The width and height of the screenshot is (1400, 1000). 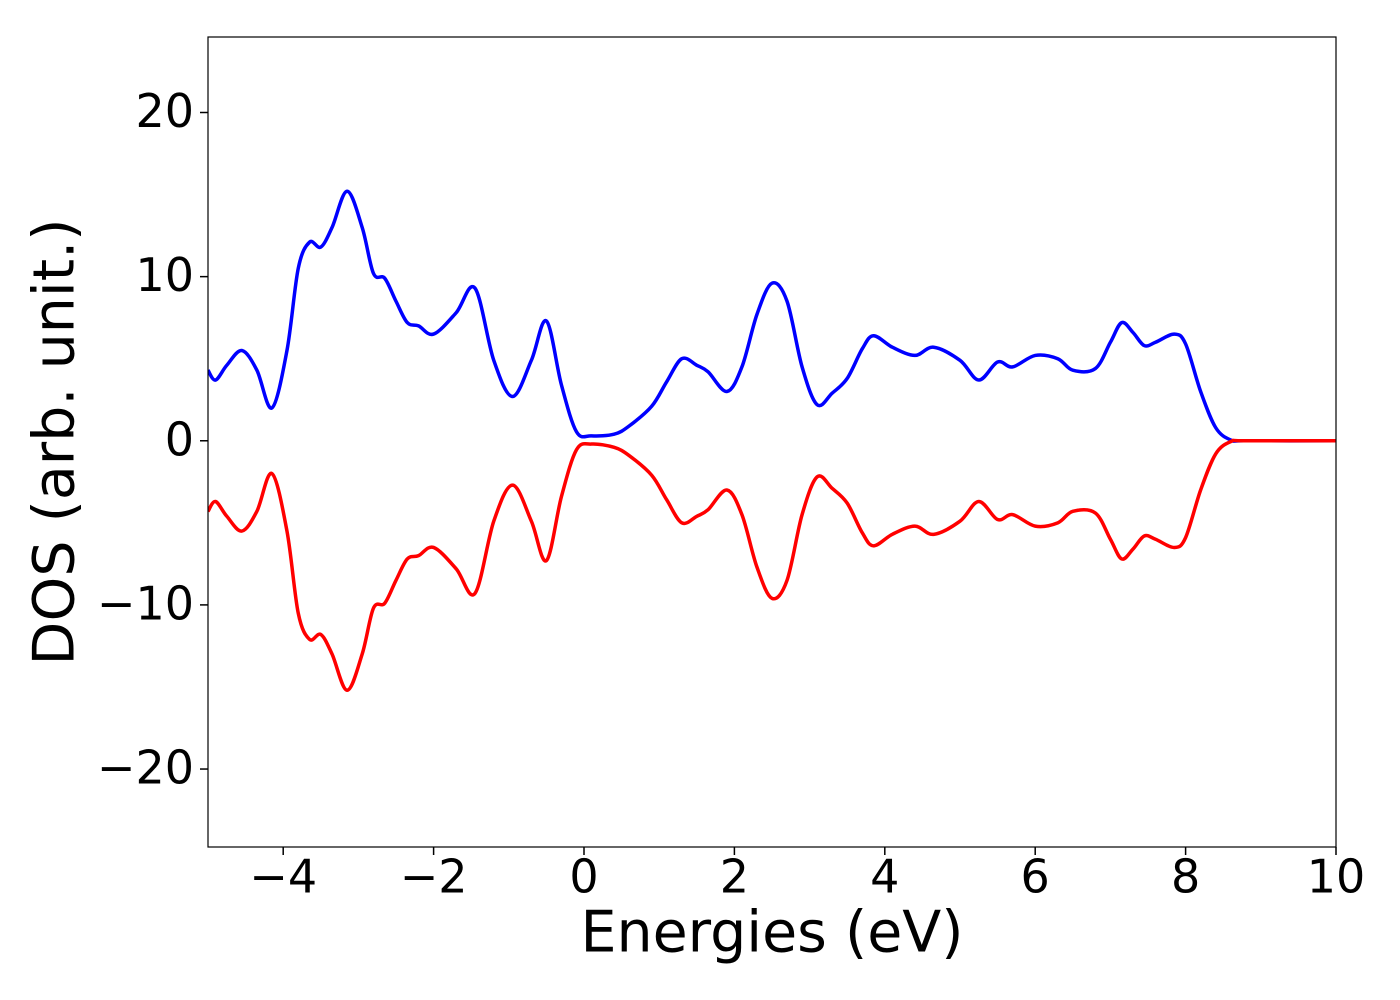 I want to click on x-tick-label: 2, so click(x=734, y=877).